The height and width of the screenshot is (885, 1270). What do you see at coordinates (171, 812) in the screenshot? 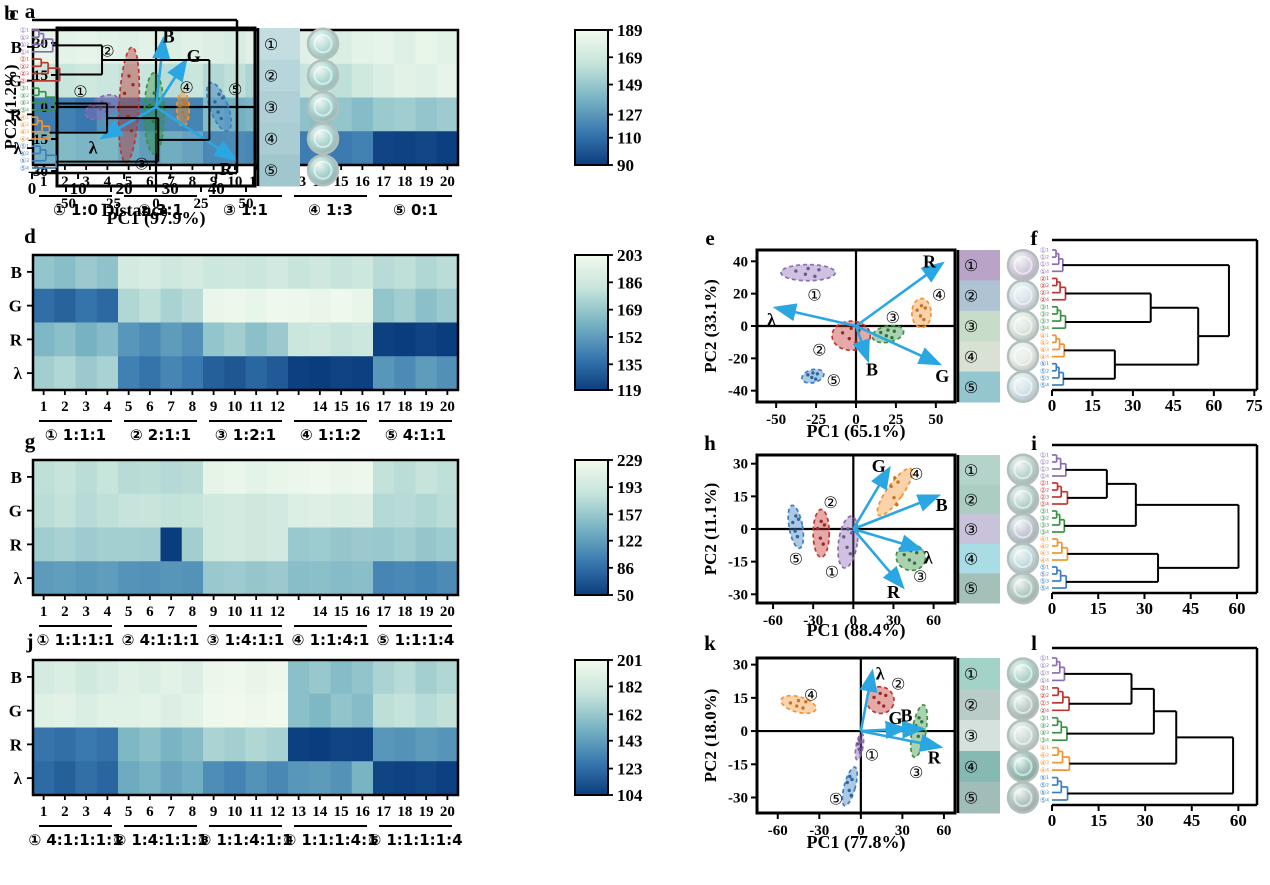
I see `col-tick-label: 7` at bounding box center [171, 812].